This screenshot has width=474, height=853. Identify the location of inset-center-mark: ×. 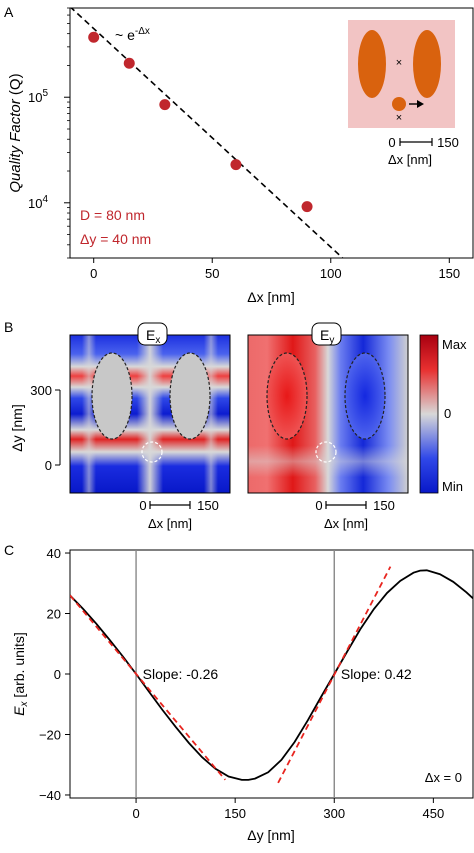
(399, 63).